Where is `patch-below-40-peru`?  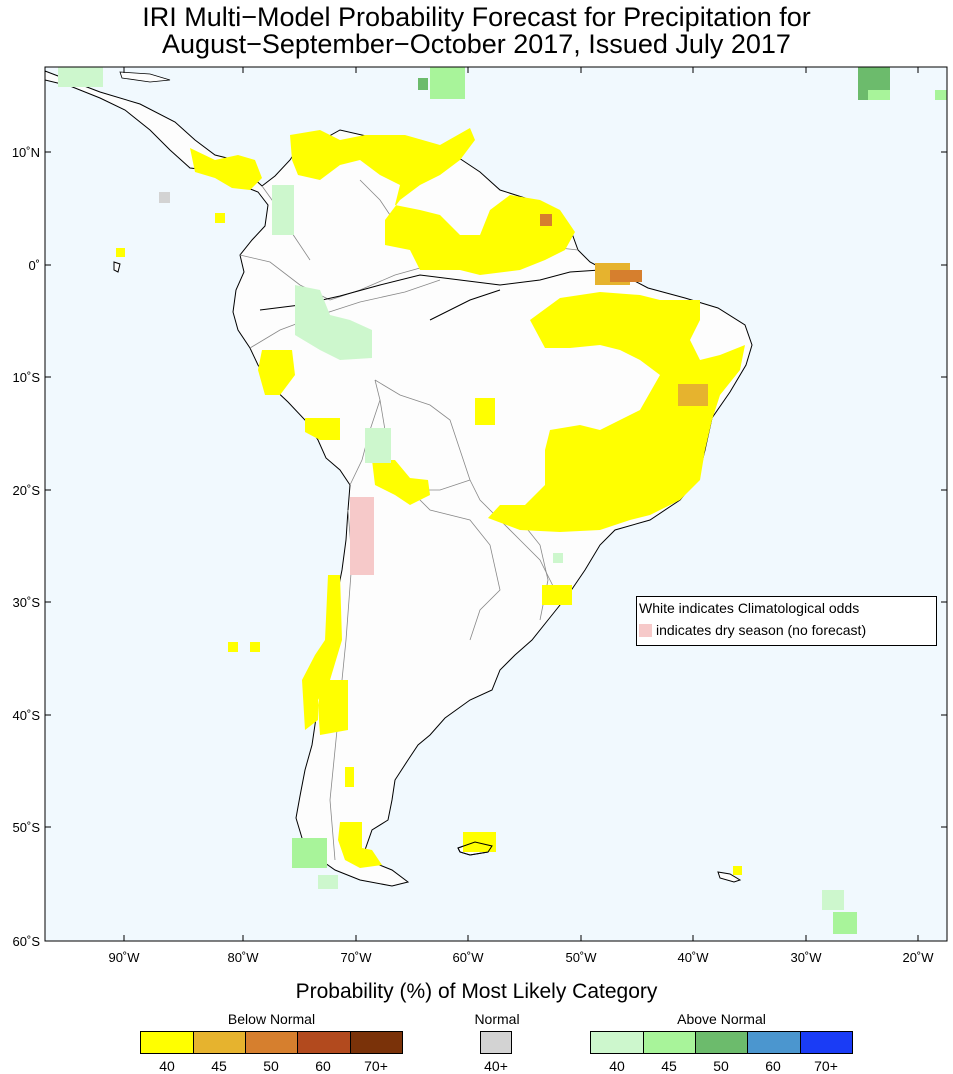 patch-below-40-peru is located at coordinates (276, 372).